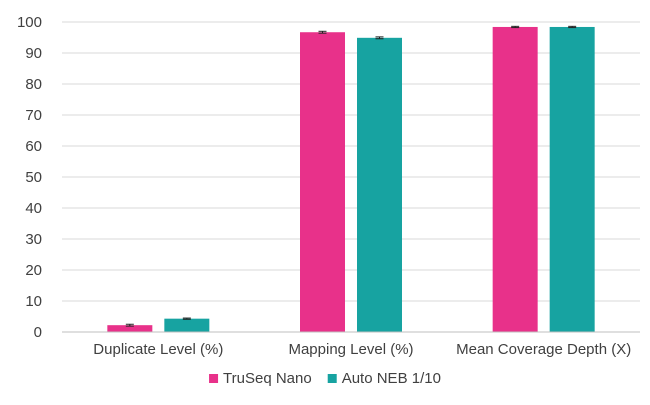 The image size is (650, 405). I want to click on x-category-label: Mean Coverage Depth (X), so click(543, 349).